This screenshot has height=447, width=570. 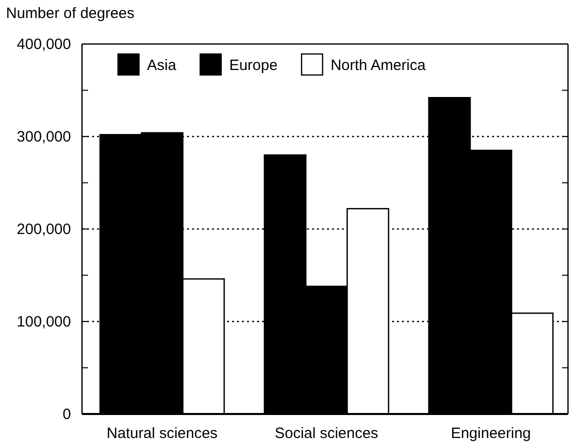 I want to click on legend-label: North America, so click(x=378, y=65).